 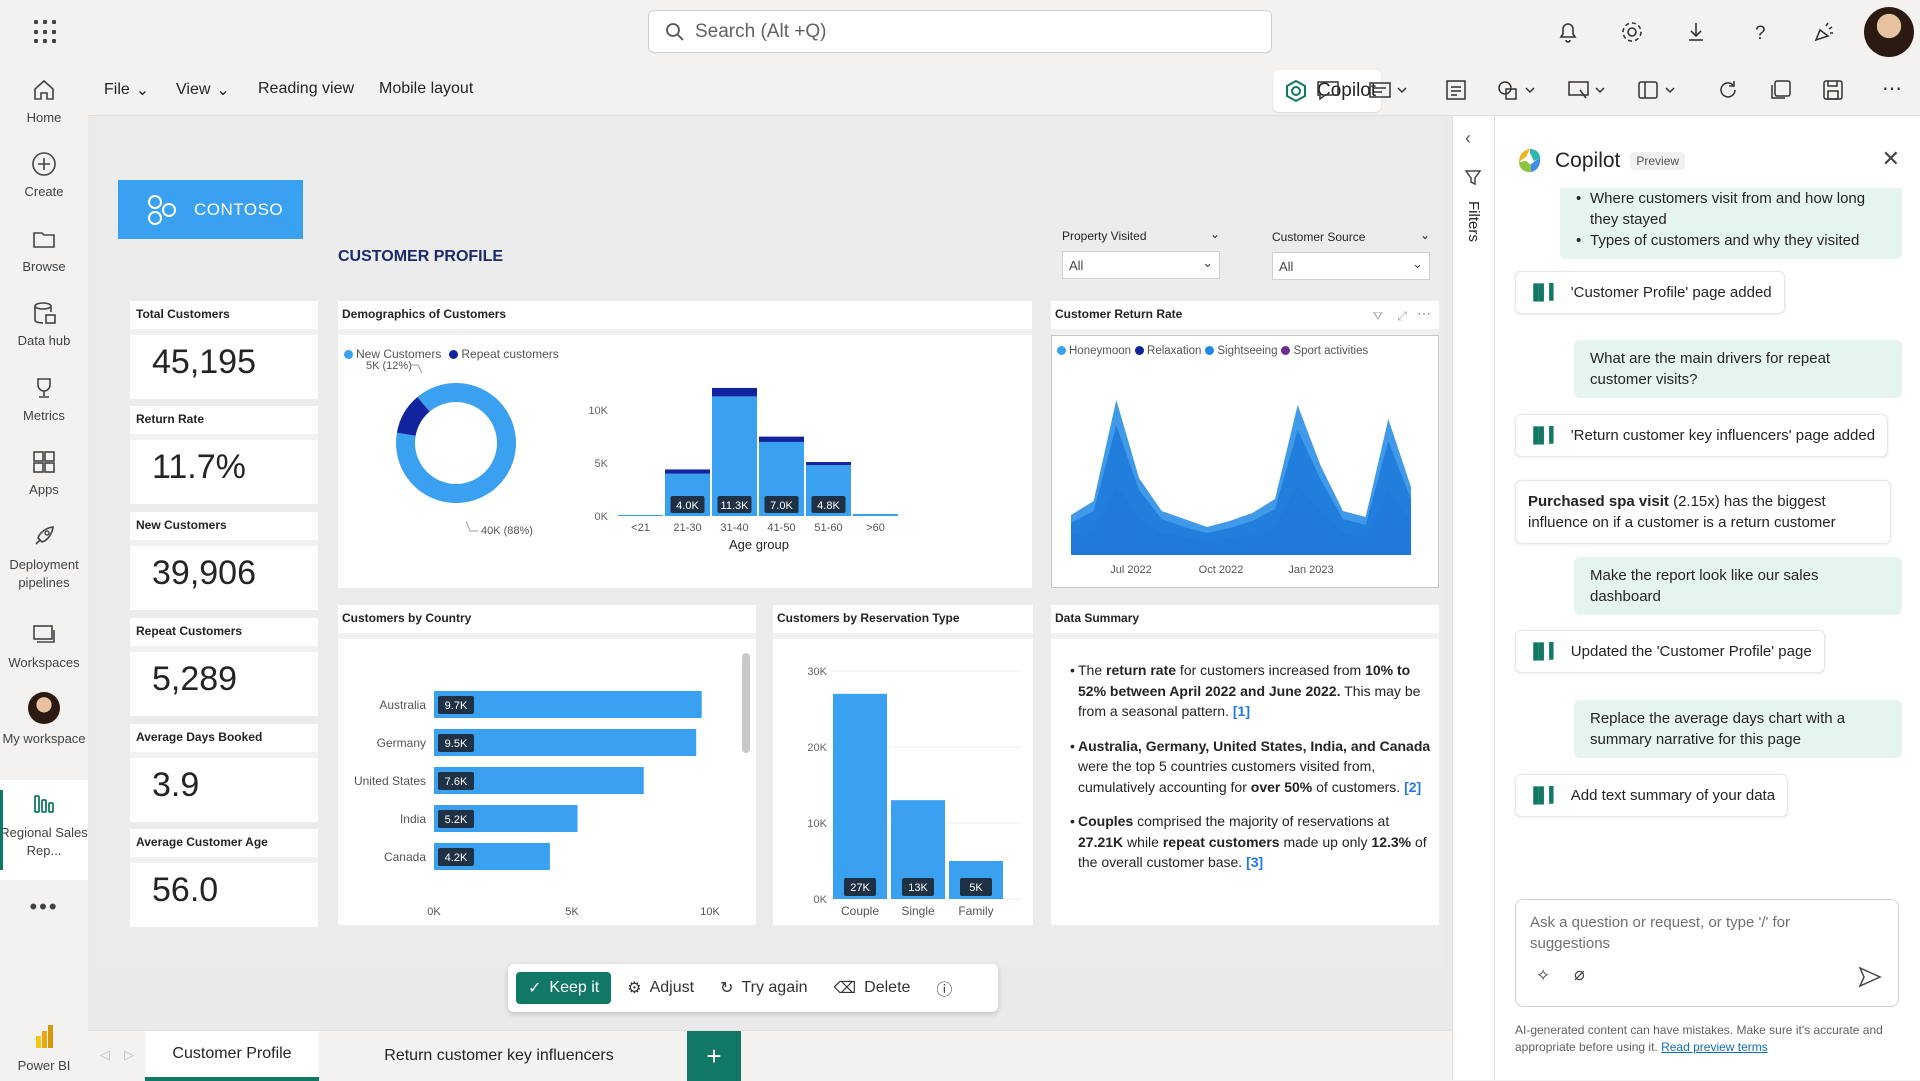 What do you see at coordinates (944, 988) in the screenshot?
I see `feedback-button: ⓘ` at bounding box center [944, 988].